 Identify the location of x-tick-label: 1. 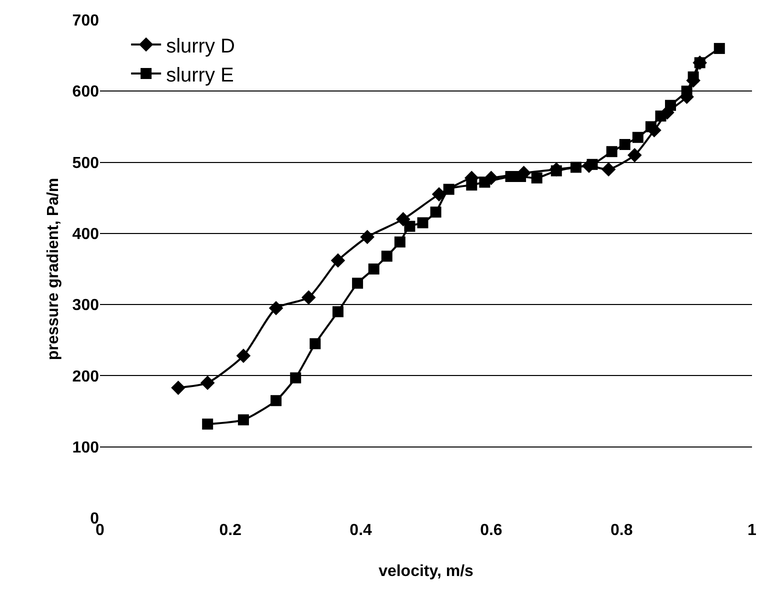
(752, 530).